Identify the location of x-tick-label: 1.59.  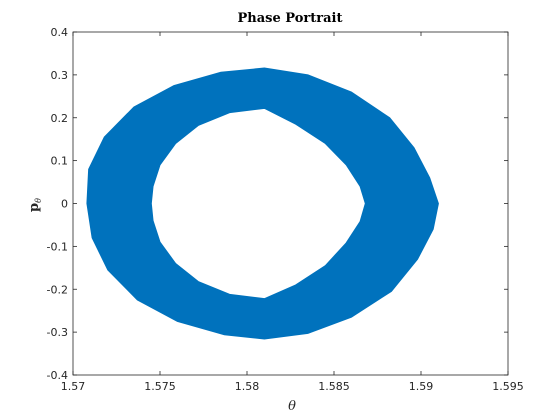
(421, 386).